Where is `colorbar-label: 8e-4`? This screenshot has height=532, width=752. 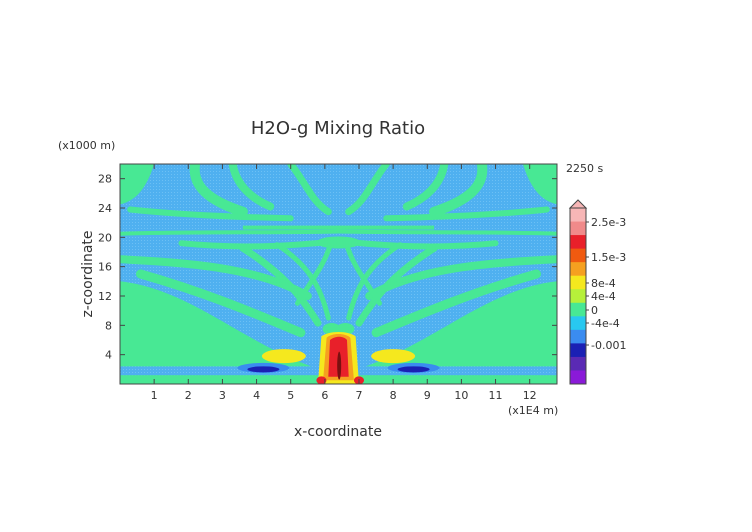
colorbar-label: 8e-4 is located at coordinates (603, 283).